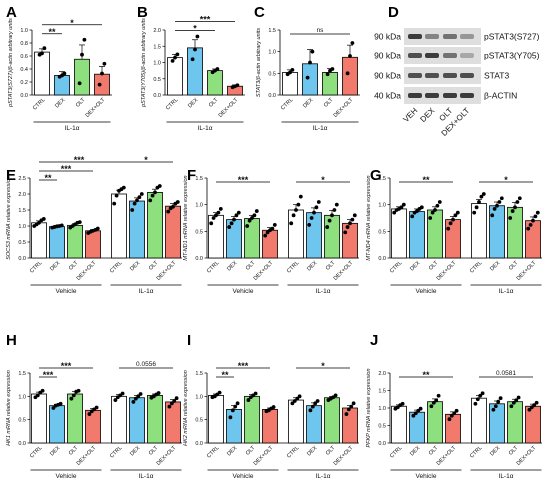 The image size is (550, 485). What do you see at coordinates (259, 12) in the screenshot?
I see `panel-letter: C` at bounding box center [259, 12].